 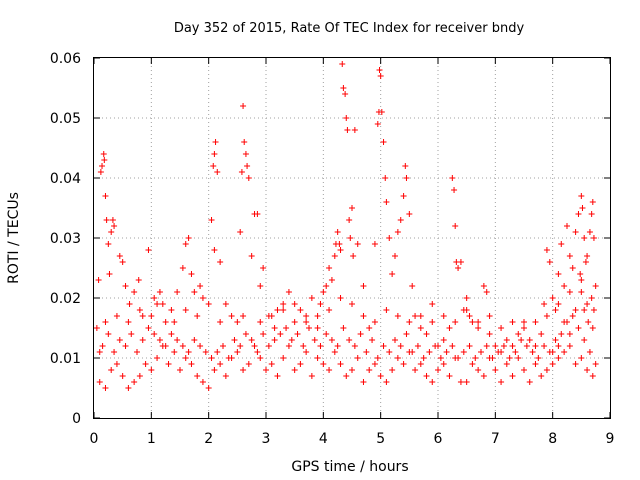 I want to click on x-tick-label: 3, so click(x=266, y=439).